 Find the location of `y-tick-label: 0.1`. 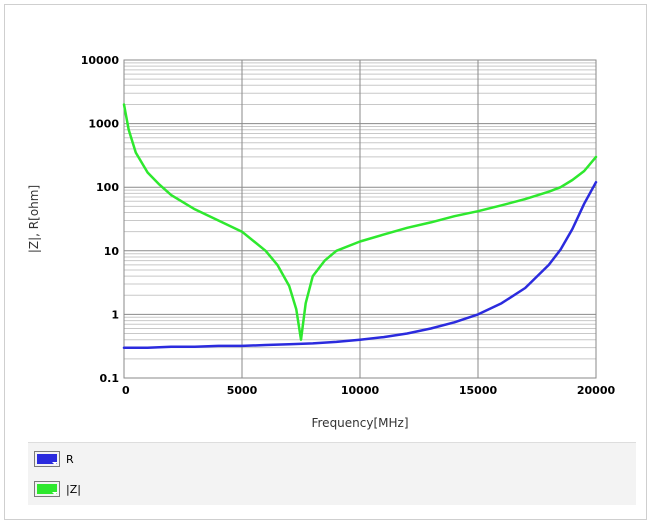

y-tick-label: 0.1 is located at coordinates (110, 378).